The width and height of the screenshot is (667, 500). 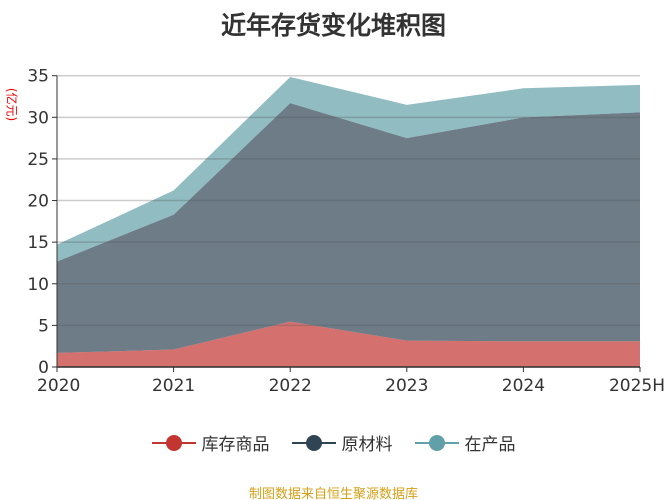 What do you see at coordinates (290, 386) in the screenshot?
I see `x-tick-label: 2022` at bounding box center [290, 386].